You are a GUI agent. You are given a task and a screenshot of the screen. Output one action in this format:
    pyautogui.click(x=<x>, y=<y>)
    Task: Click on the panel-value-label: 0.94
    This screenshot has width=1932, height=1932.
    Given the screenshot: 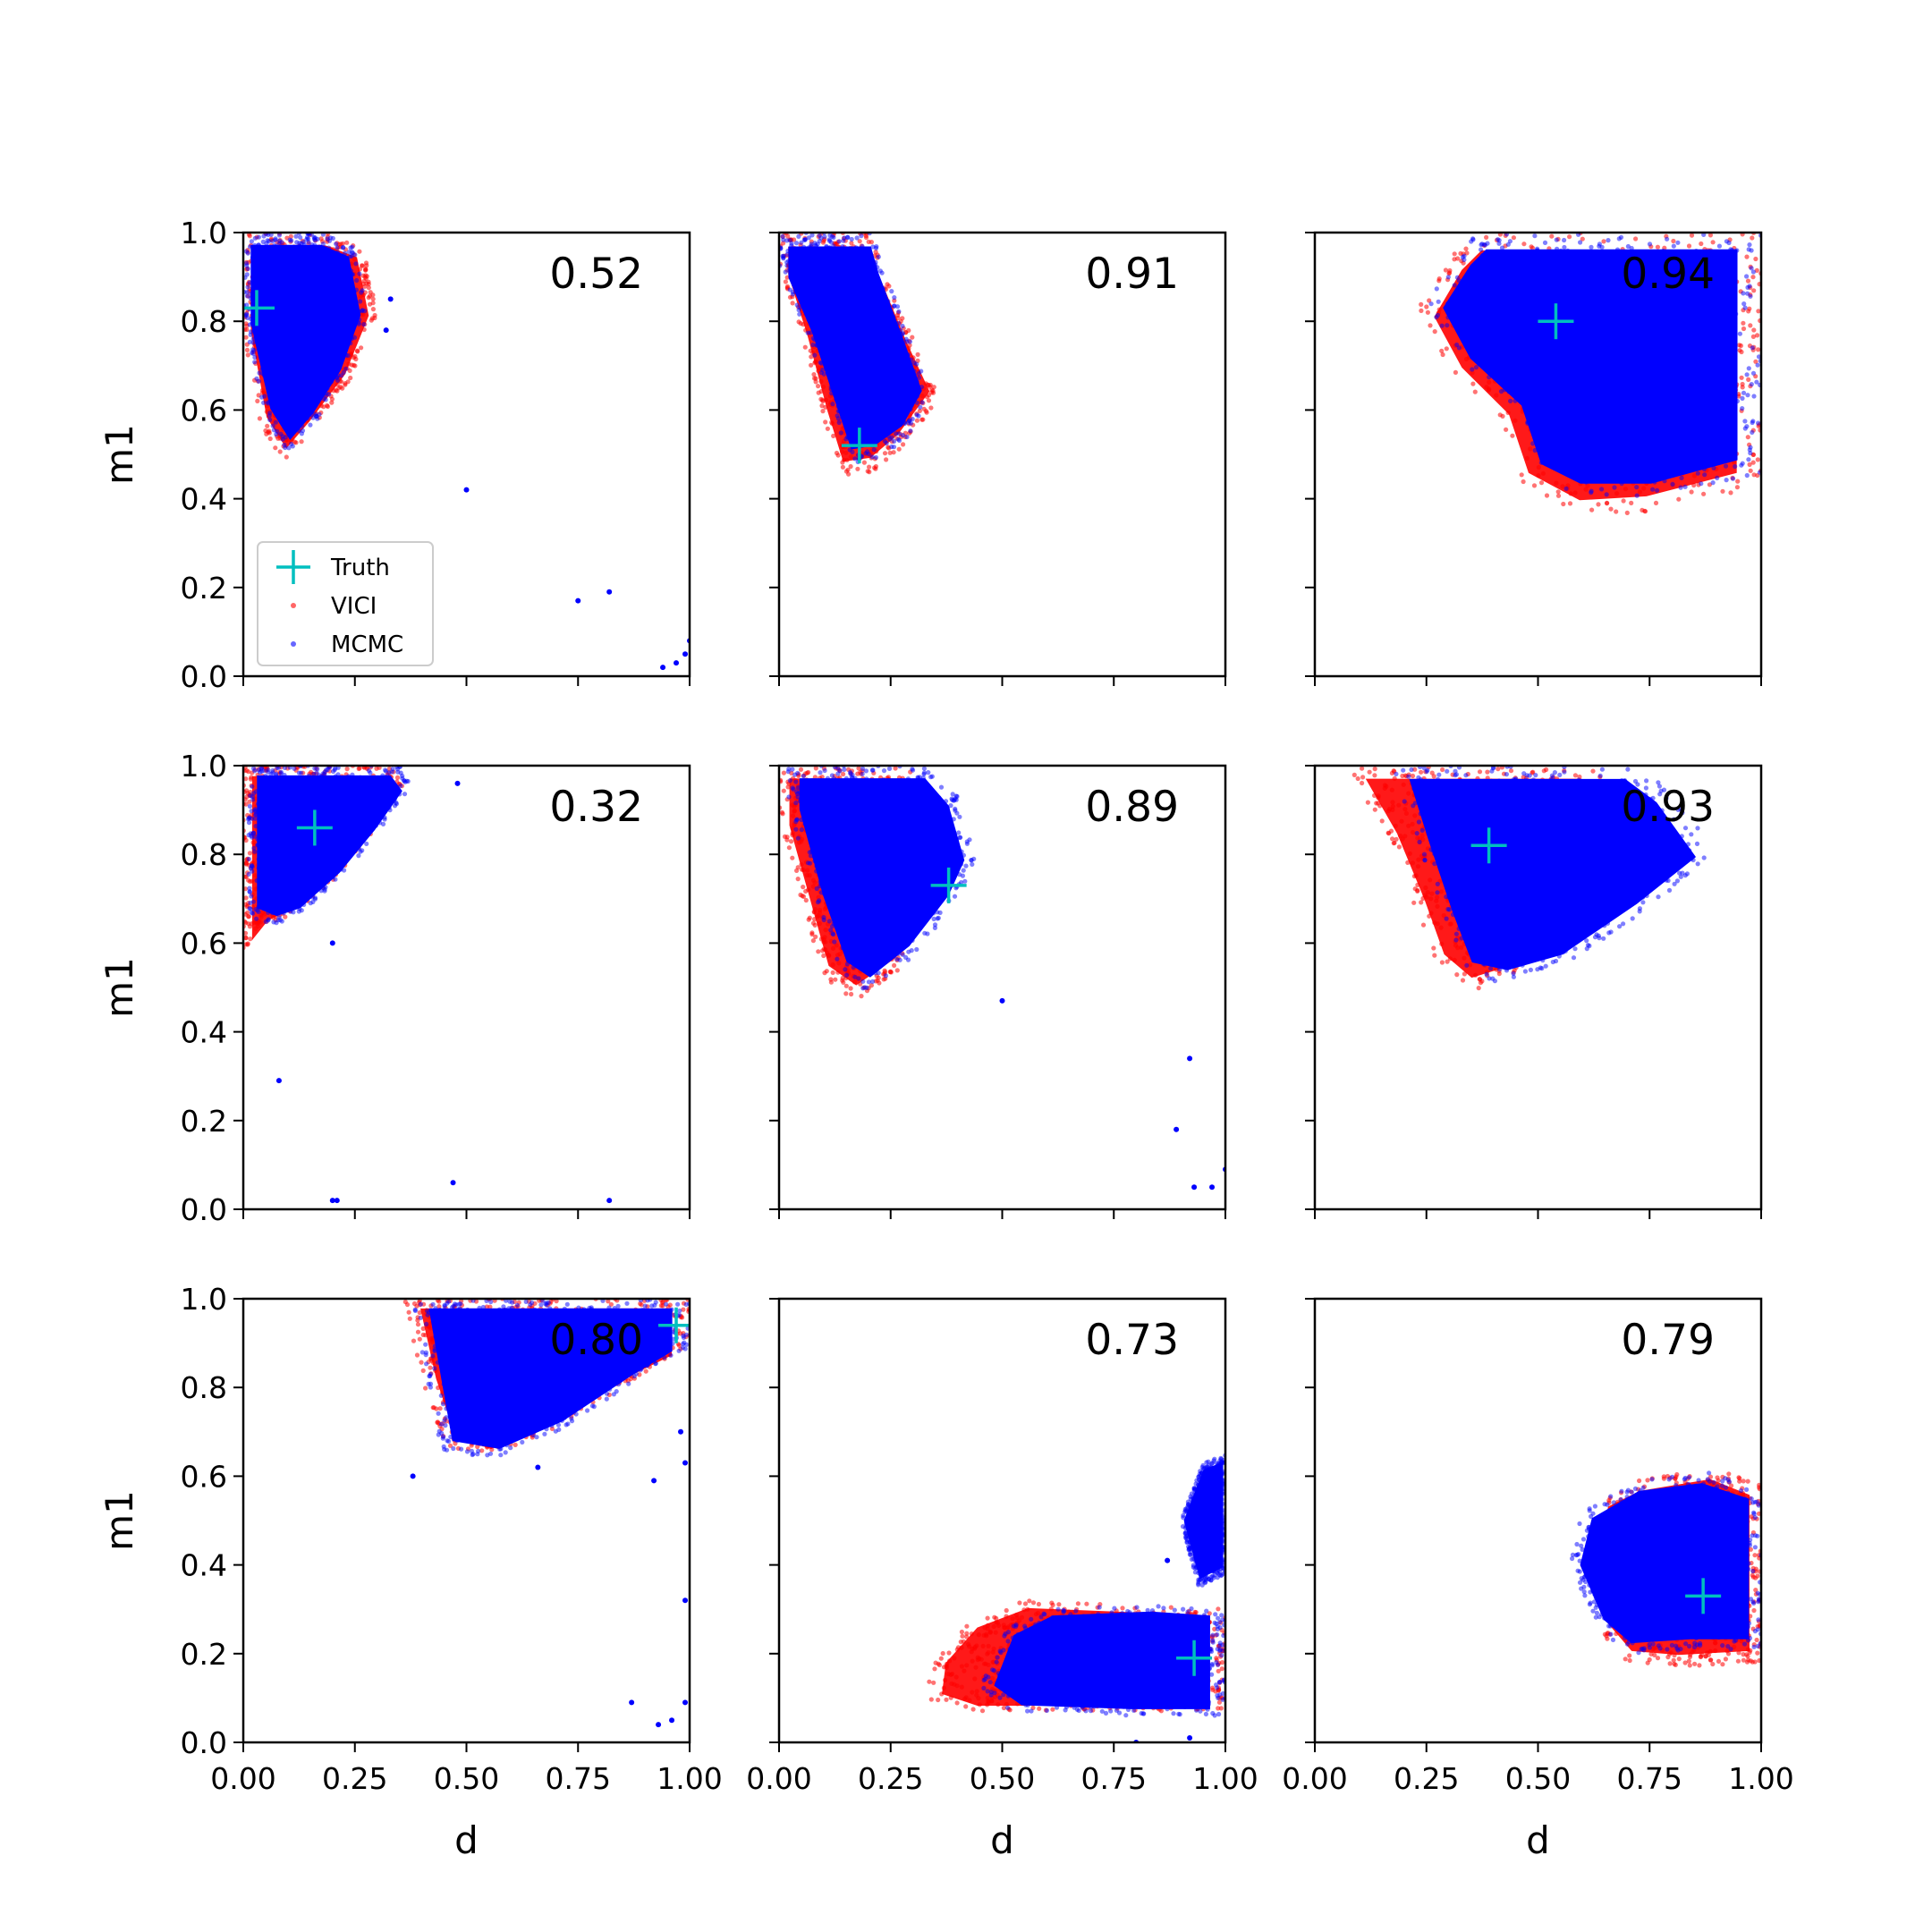 What is the action you would take?
    pyautogui.click(x=1668, y=274)
    